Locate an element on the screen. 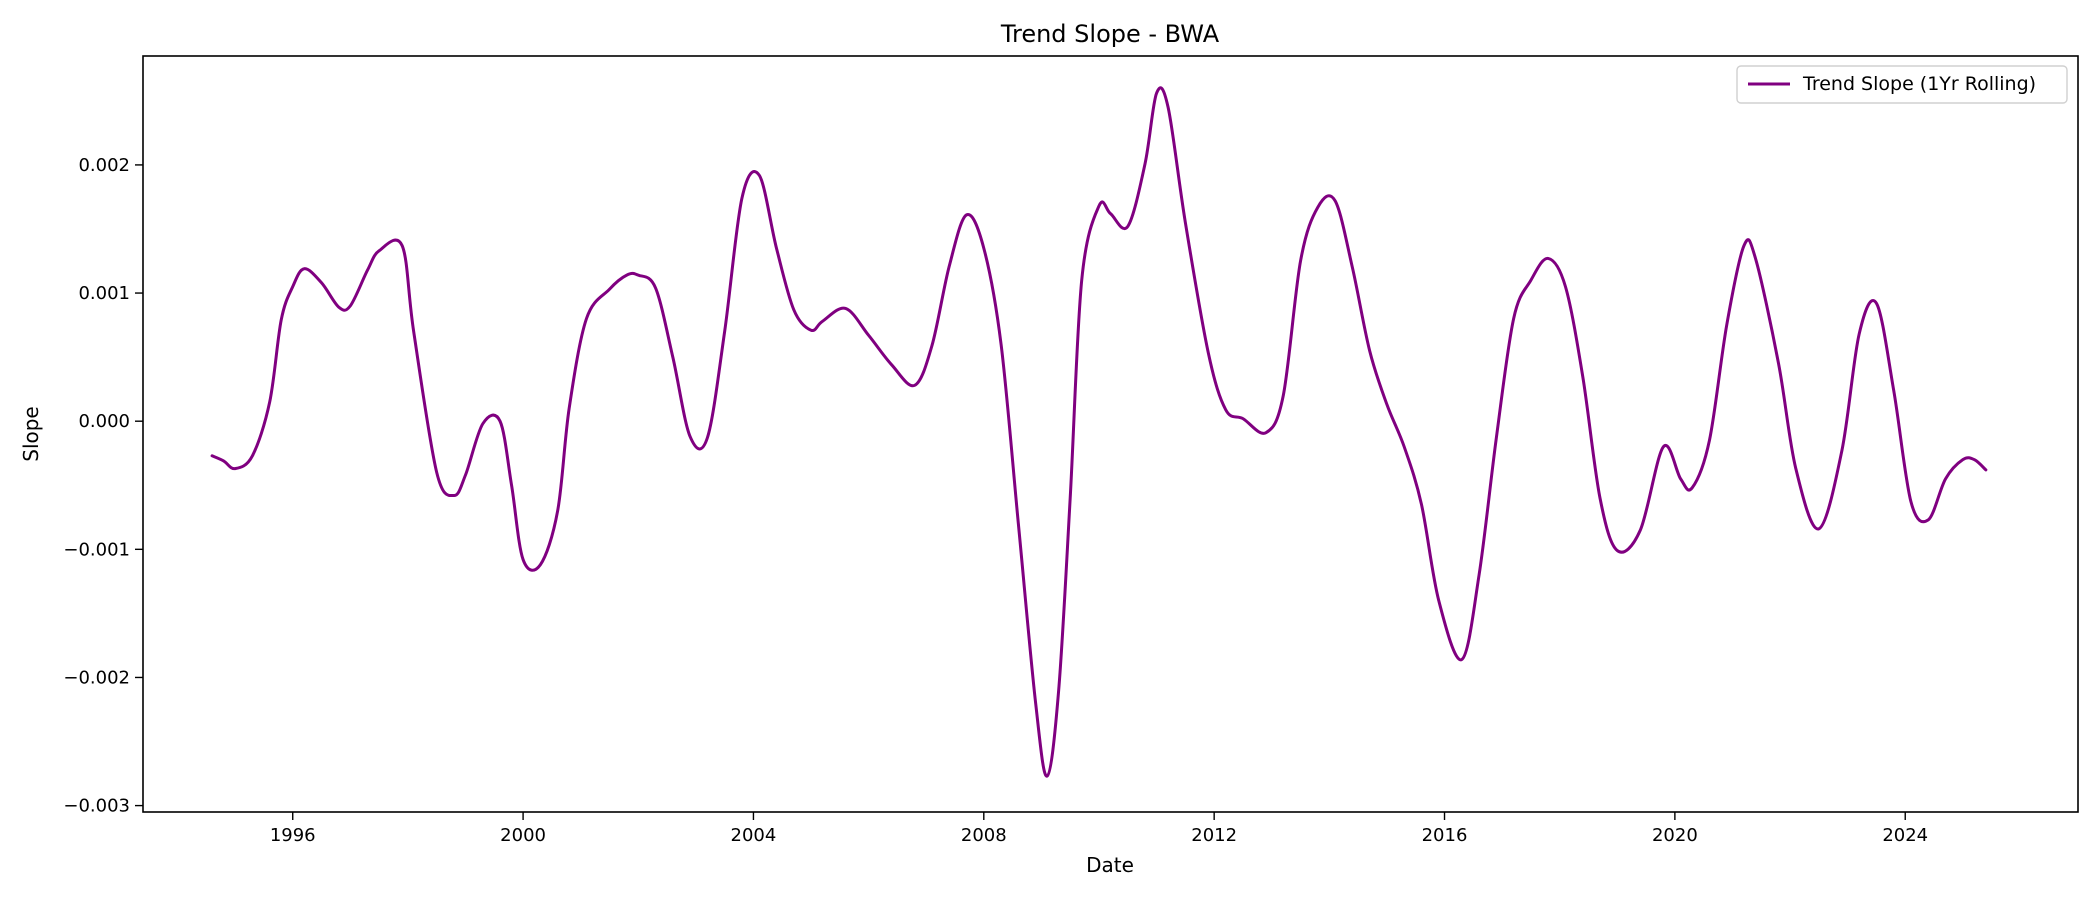  x-tick-label: 2020 is located at coordinates (1675, 835).